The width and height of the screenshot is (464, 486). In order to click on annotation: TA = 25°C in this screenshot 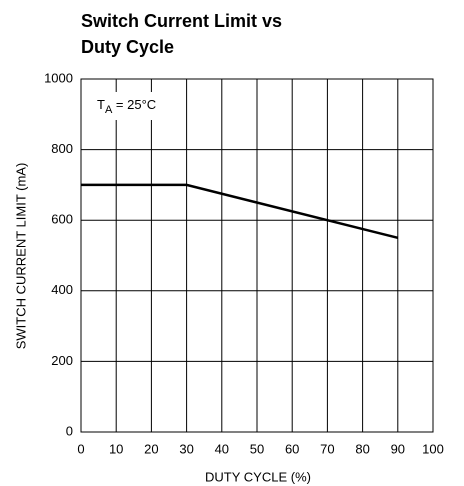, I will do `click(126, 106)`.